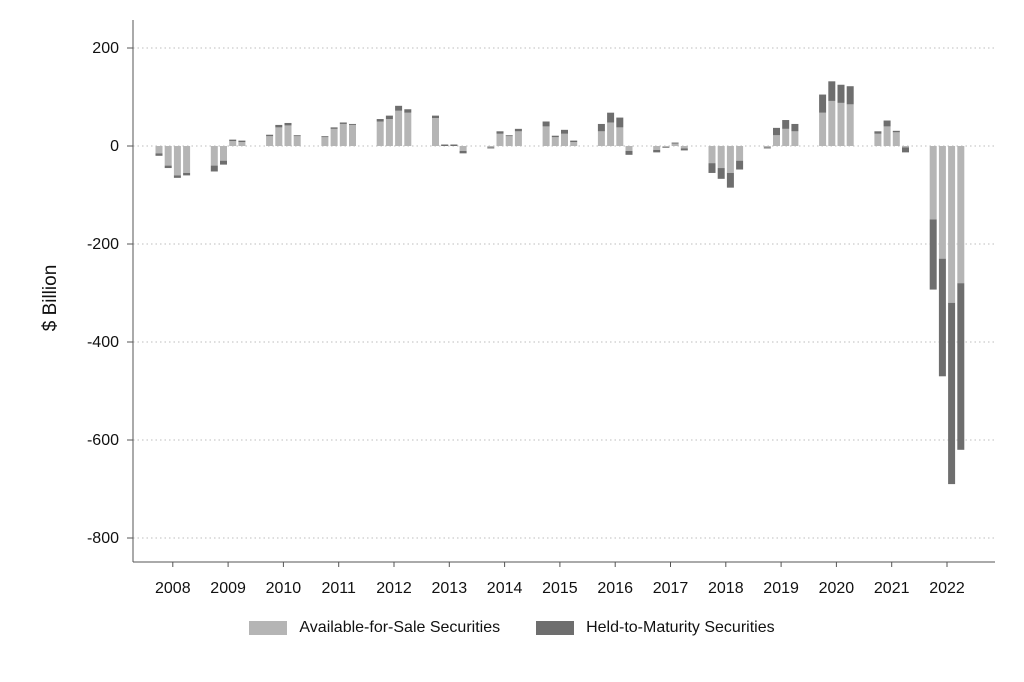 This screenshot has height=682, width=1024. What do you see at coordinates (284, 588) in the screenshot?
I see `x-tick-label: 2010` at bounding box center [284, 588].